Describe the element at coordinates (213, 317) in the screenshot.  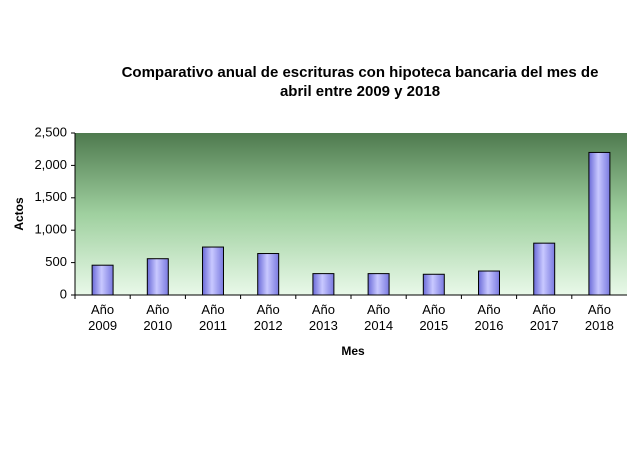
I see `x-tick-label: Año 2011` at that location.